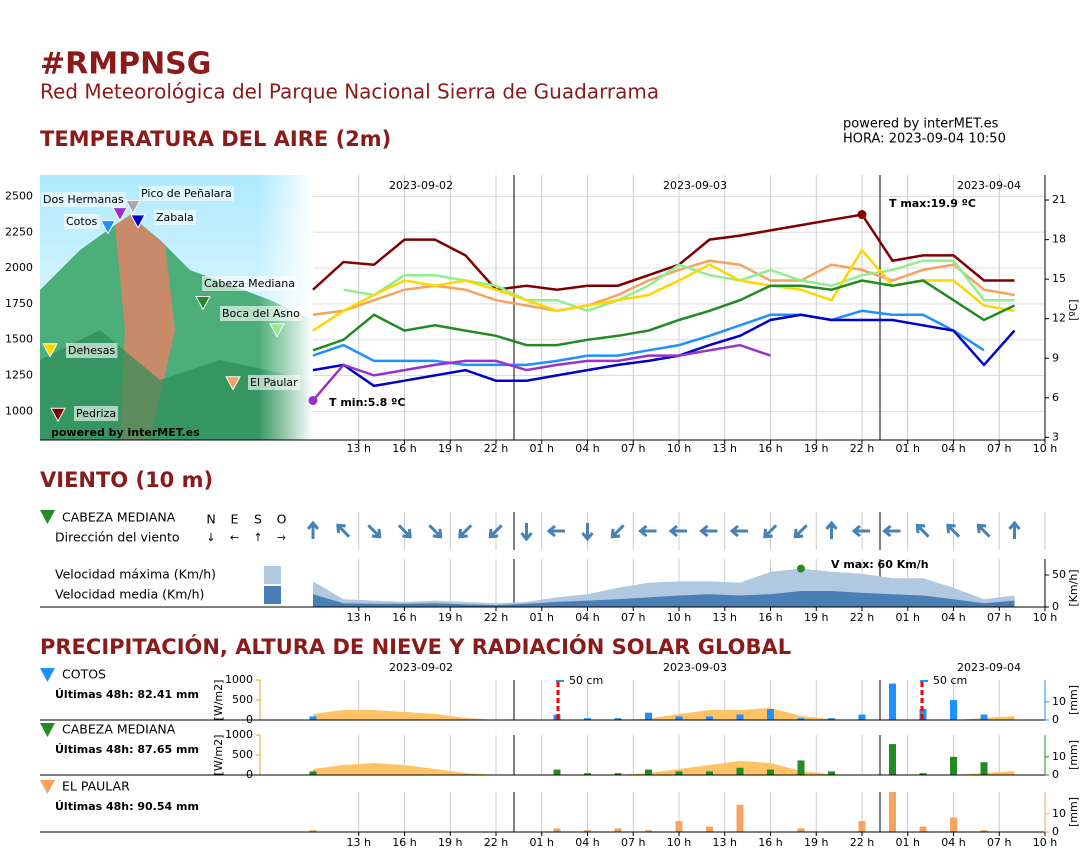 This screenshot has width=1084, height=856. I want to click on tmin-dot, so click(313, 400).